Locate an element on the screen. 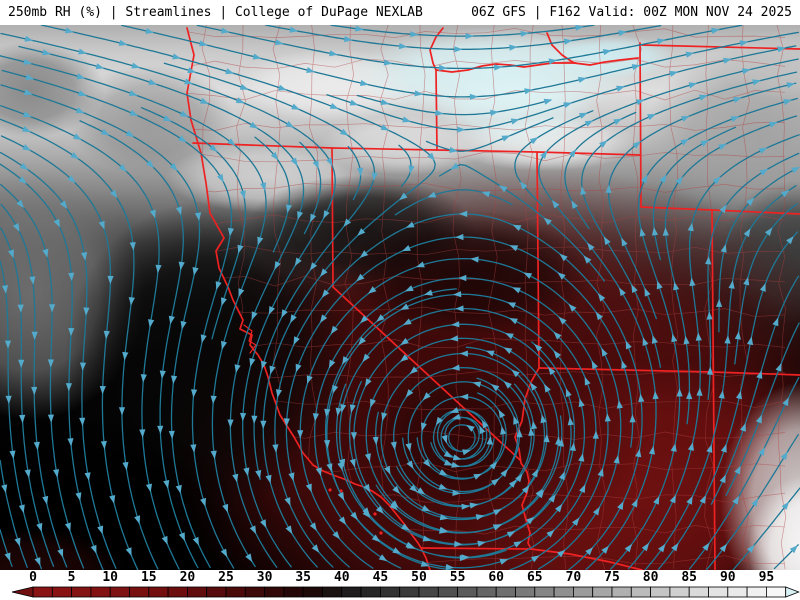  tick-label: 20 is located at coordinates (187, 577).